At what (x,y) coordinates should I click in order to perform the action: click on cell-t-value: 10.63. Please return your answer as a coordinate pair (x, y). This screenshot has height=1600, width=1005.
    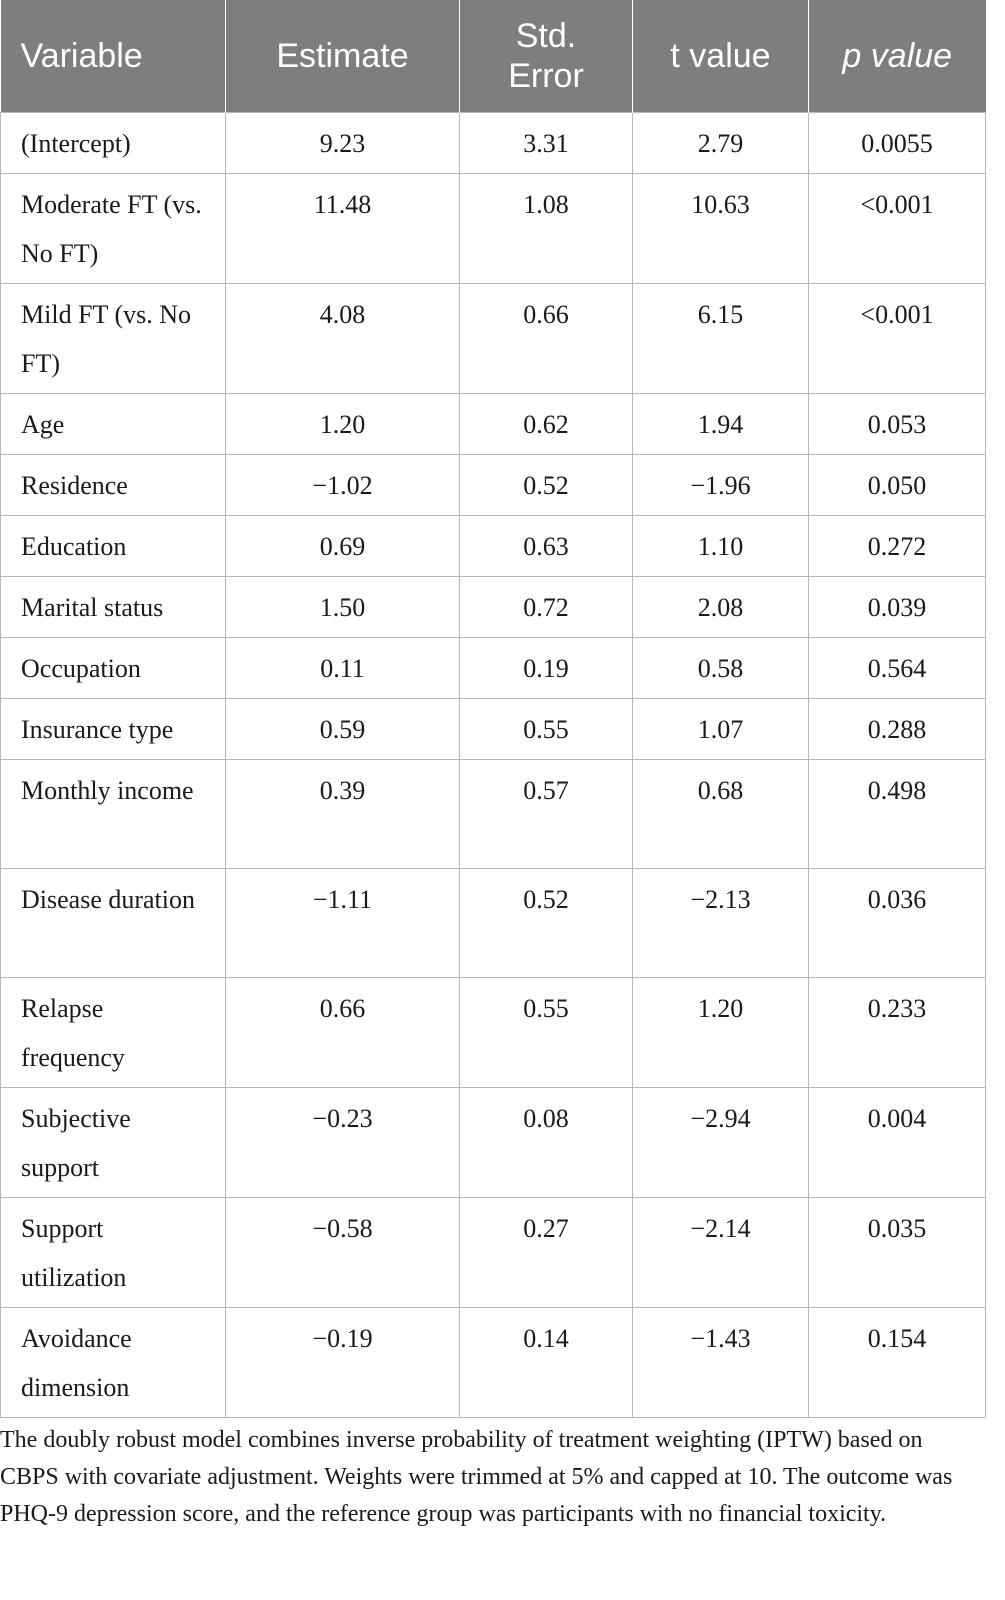
    Looking at the image, I should click on (720, 228).